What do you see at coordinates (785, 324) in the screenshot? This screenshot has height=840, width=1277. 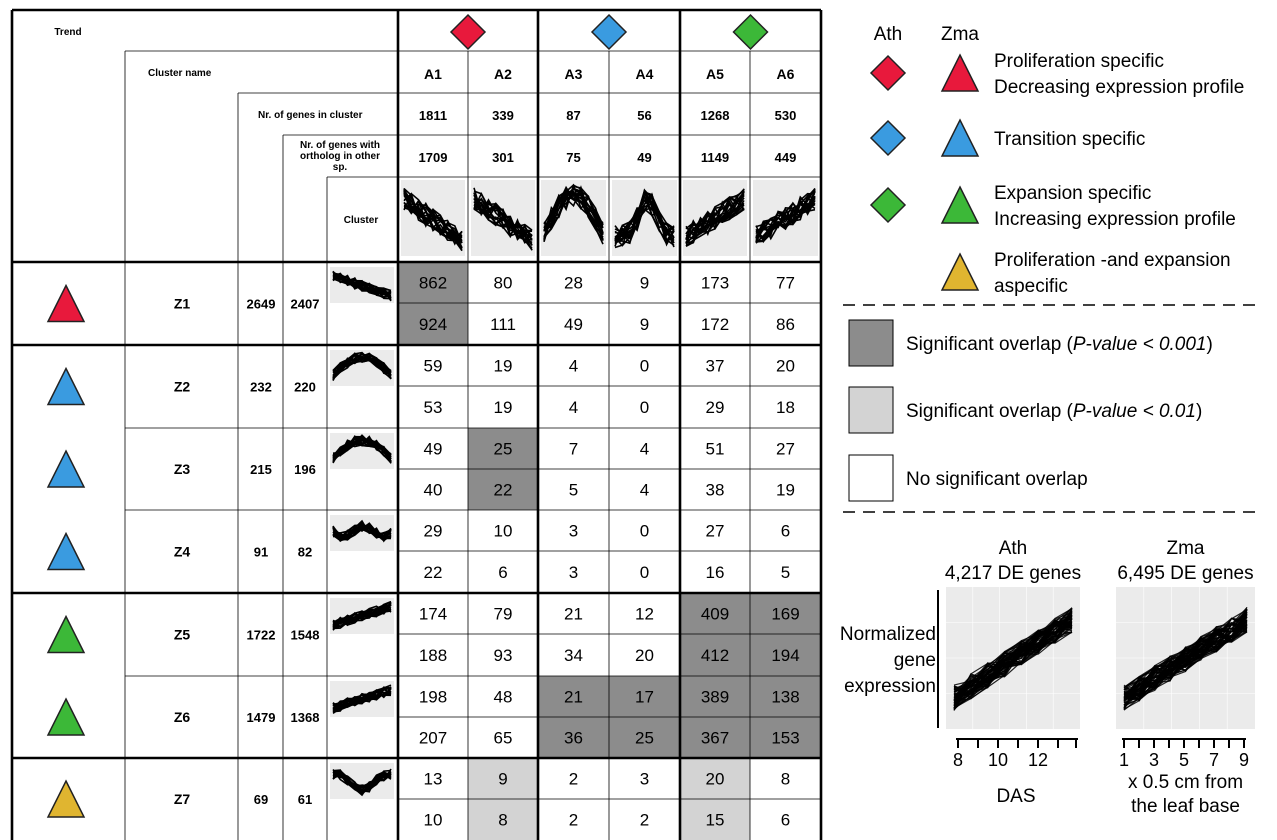 I see `overlap-value: 86` at bounding box center [785, 324].